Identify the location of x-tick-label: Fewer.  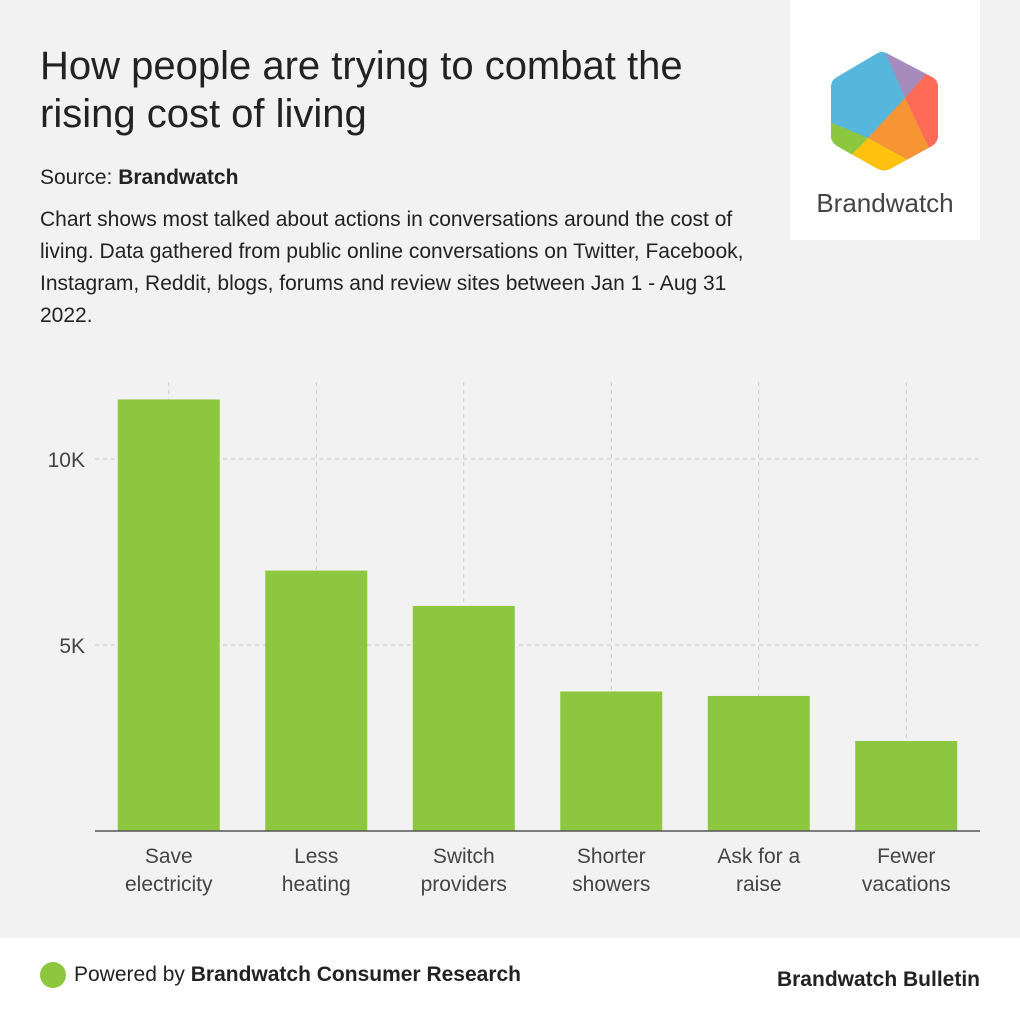
(906, 856).